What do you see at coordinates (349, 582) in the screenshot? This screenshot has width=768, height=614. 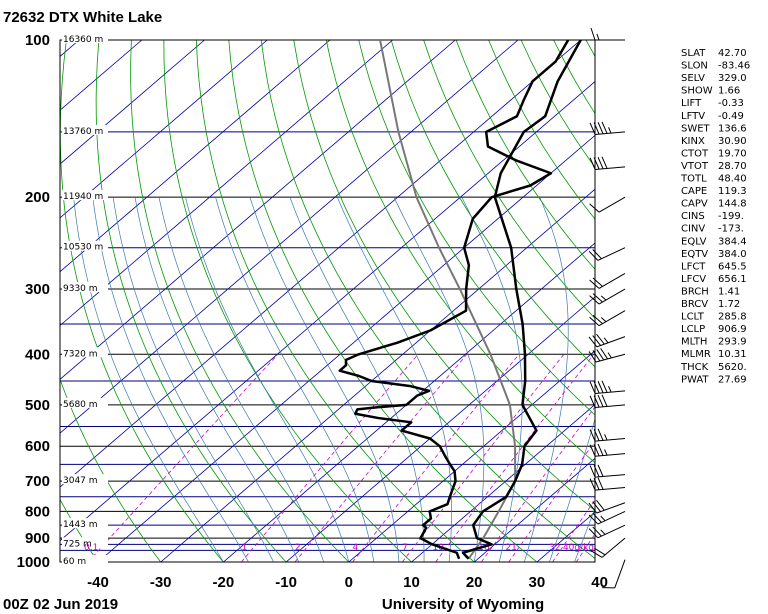 I see `temperature-tick-label: 0` at bounding box center [349, 582].